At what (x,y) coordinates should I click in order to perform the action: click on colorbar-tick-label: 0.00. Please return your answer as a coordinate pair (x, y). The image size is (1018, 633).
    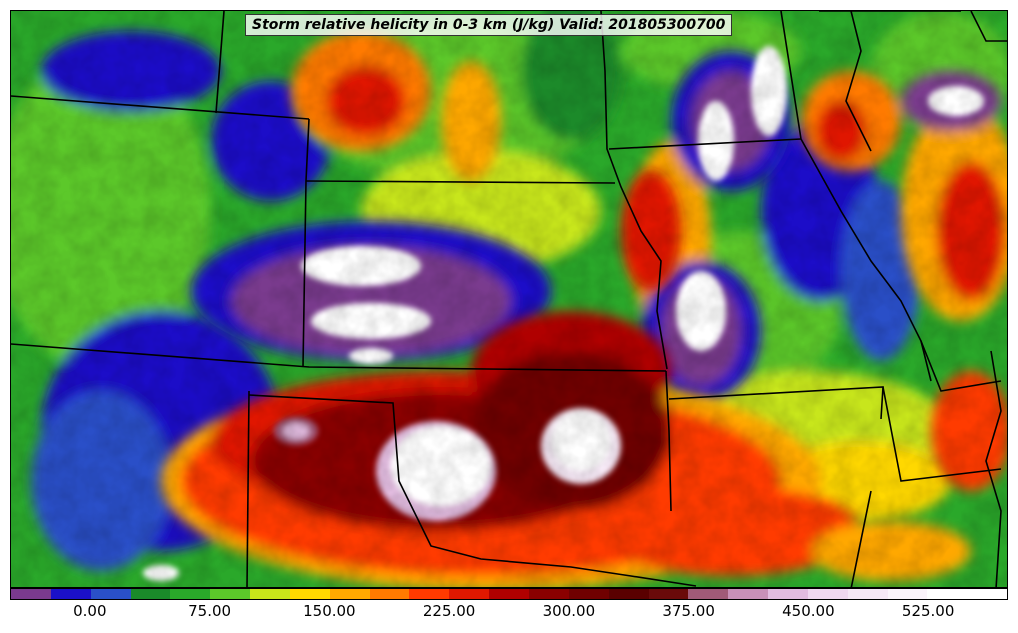
    Looking at the image, I should click on (90, 611).